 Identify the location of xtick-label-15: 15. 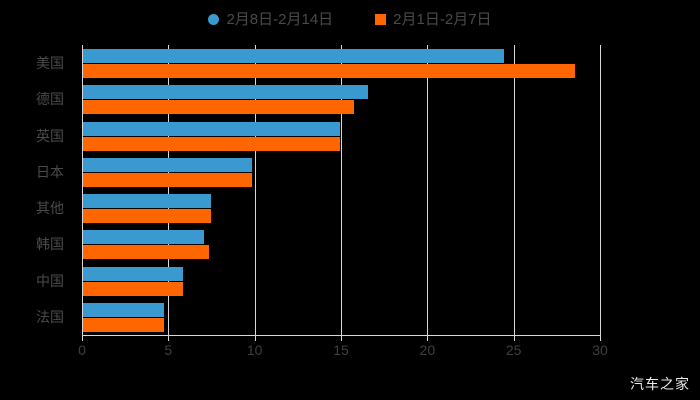
(341, 350).